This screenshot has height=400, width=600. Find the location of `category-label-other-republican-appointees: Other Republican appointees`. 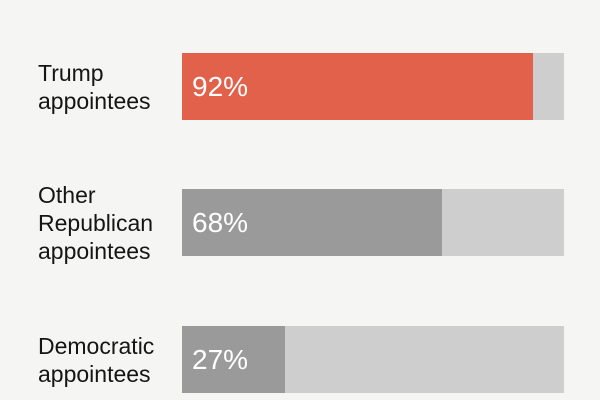

category-label-other-republican-appointees: Other Republican appointees is located at coordinates (96, 222).